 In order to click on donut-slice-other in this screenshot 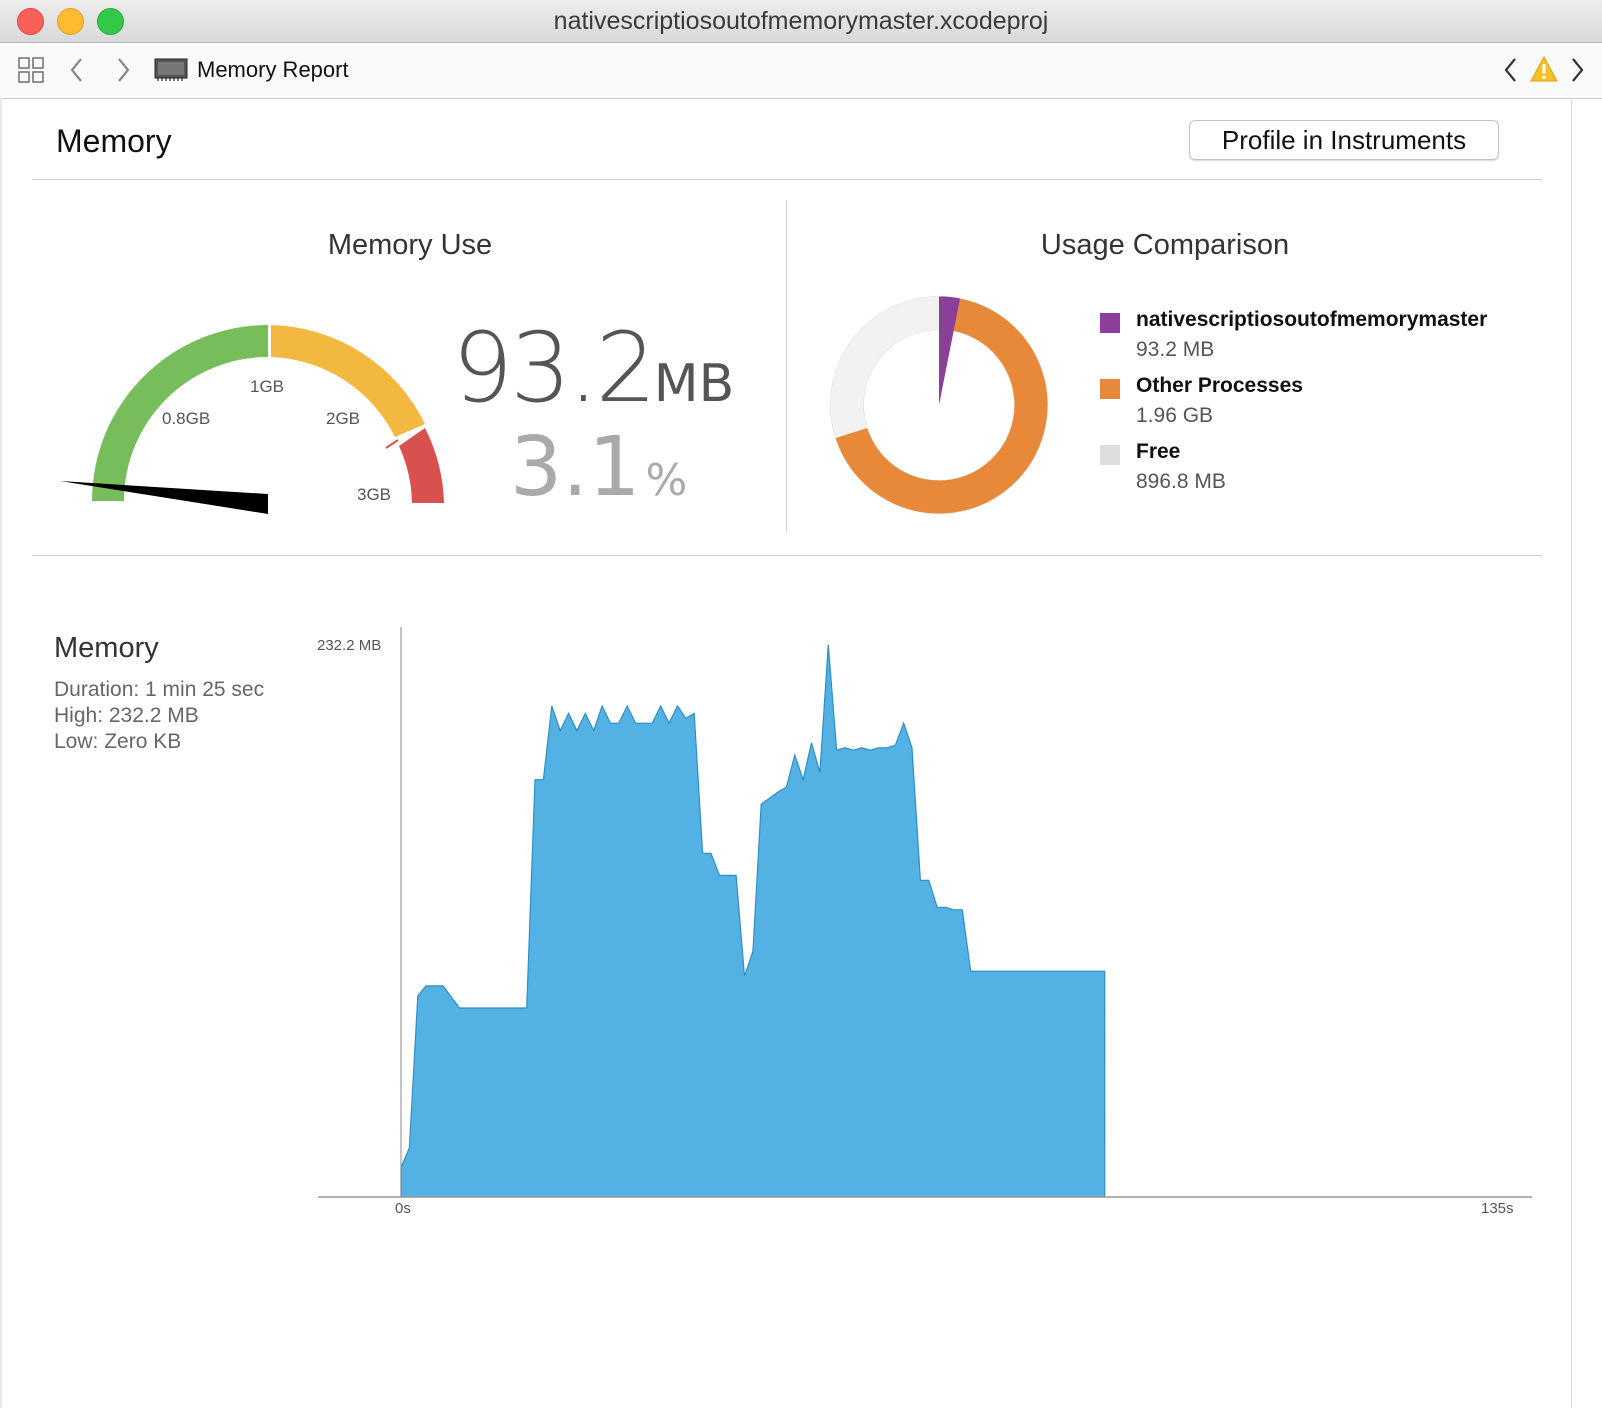, I will do `click(941, 406)`.